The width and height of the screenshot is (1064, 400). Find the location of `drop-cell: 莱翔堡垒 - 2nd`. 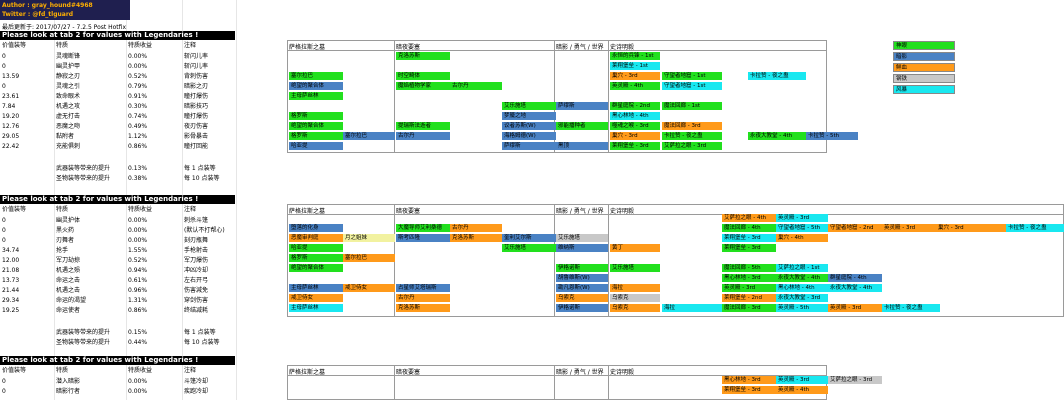

drop-cell: 莱翔堡垒 - 2nd is located at coordinates (749, 298).